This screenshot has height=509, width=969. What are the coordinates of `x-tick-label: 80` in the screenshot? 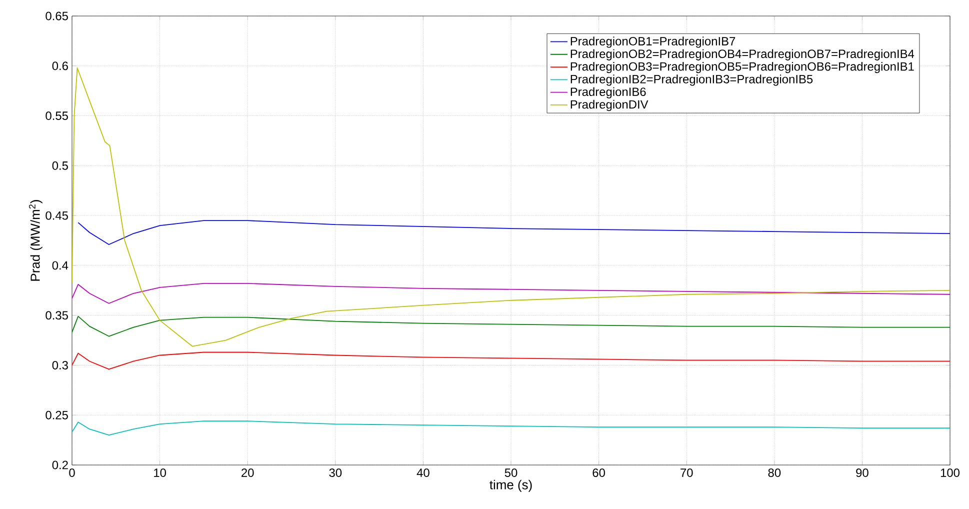 It's located at (774, 472).